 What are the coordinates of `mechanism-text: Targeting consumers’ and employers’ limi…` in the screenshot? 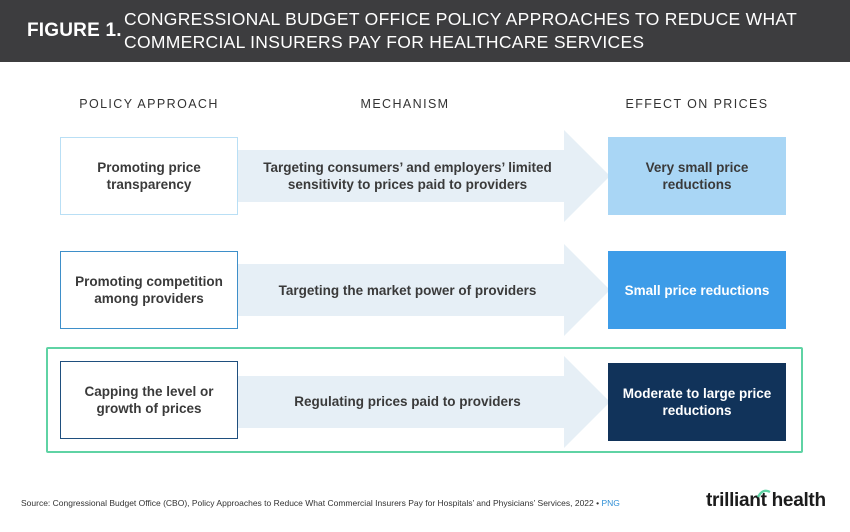 It's located at (407, 176).